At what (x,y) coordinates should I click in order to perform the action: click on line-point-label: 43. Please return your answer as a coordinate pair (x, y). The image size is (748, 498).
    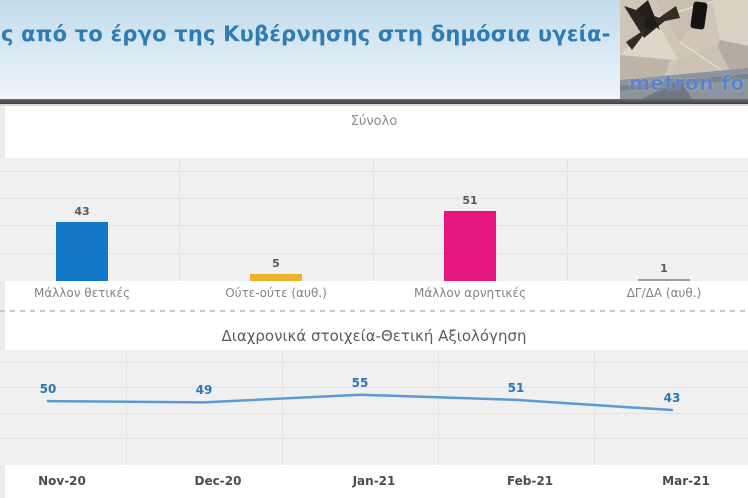
    Looking at the image, I should click on (672, 398).